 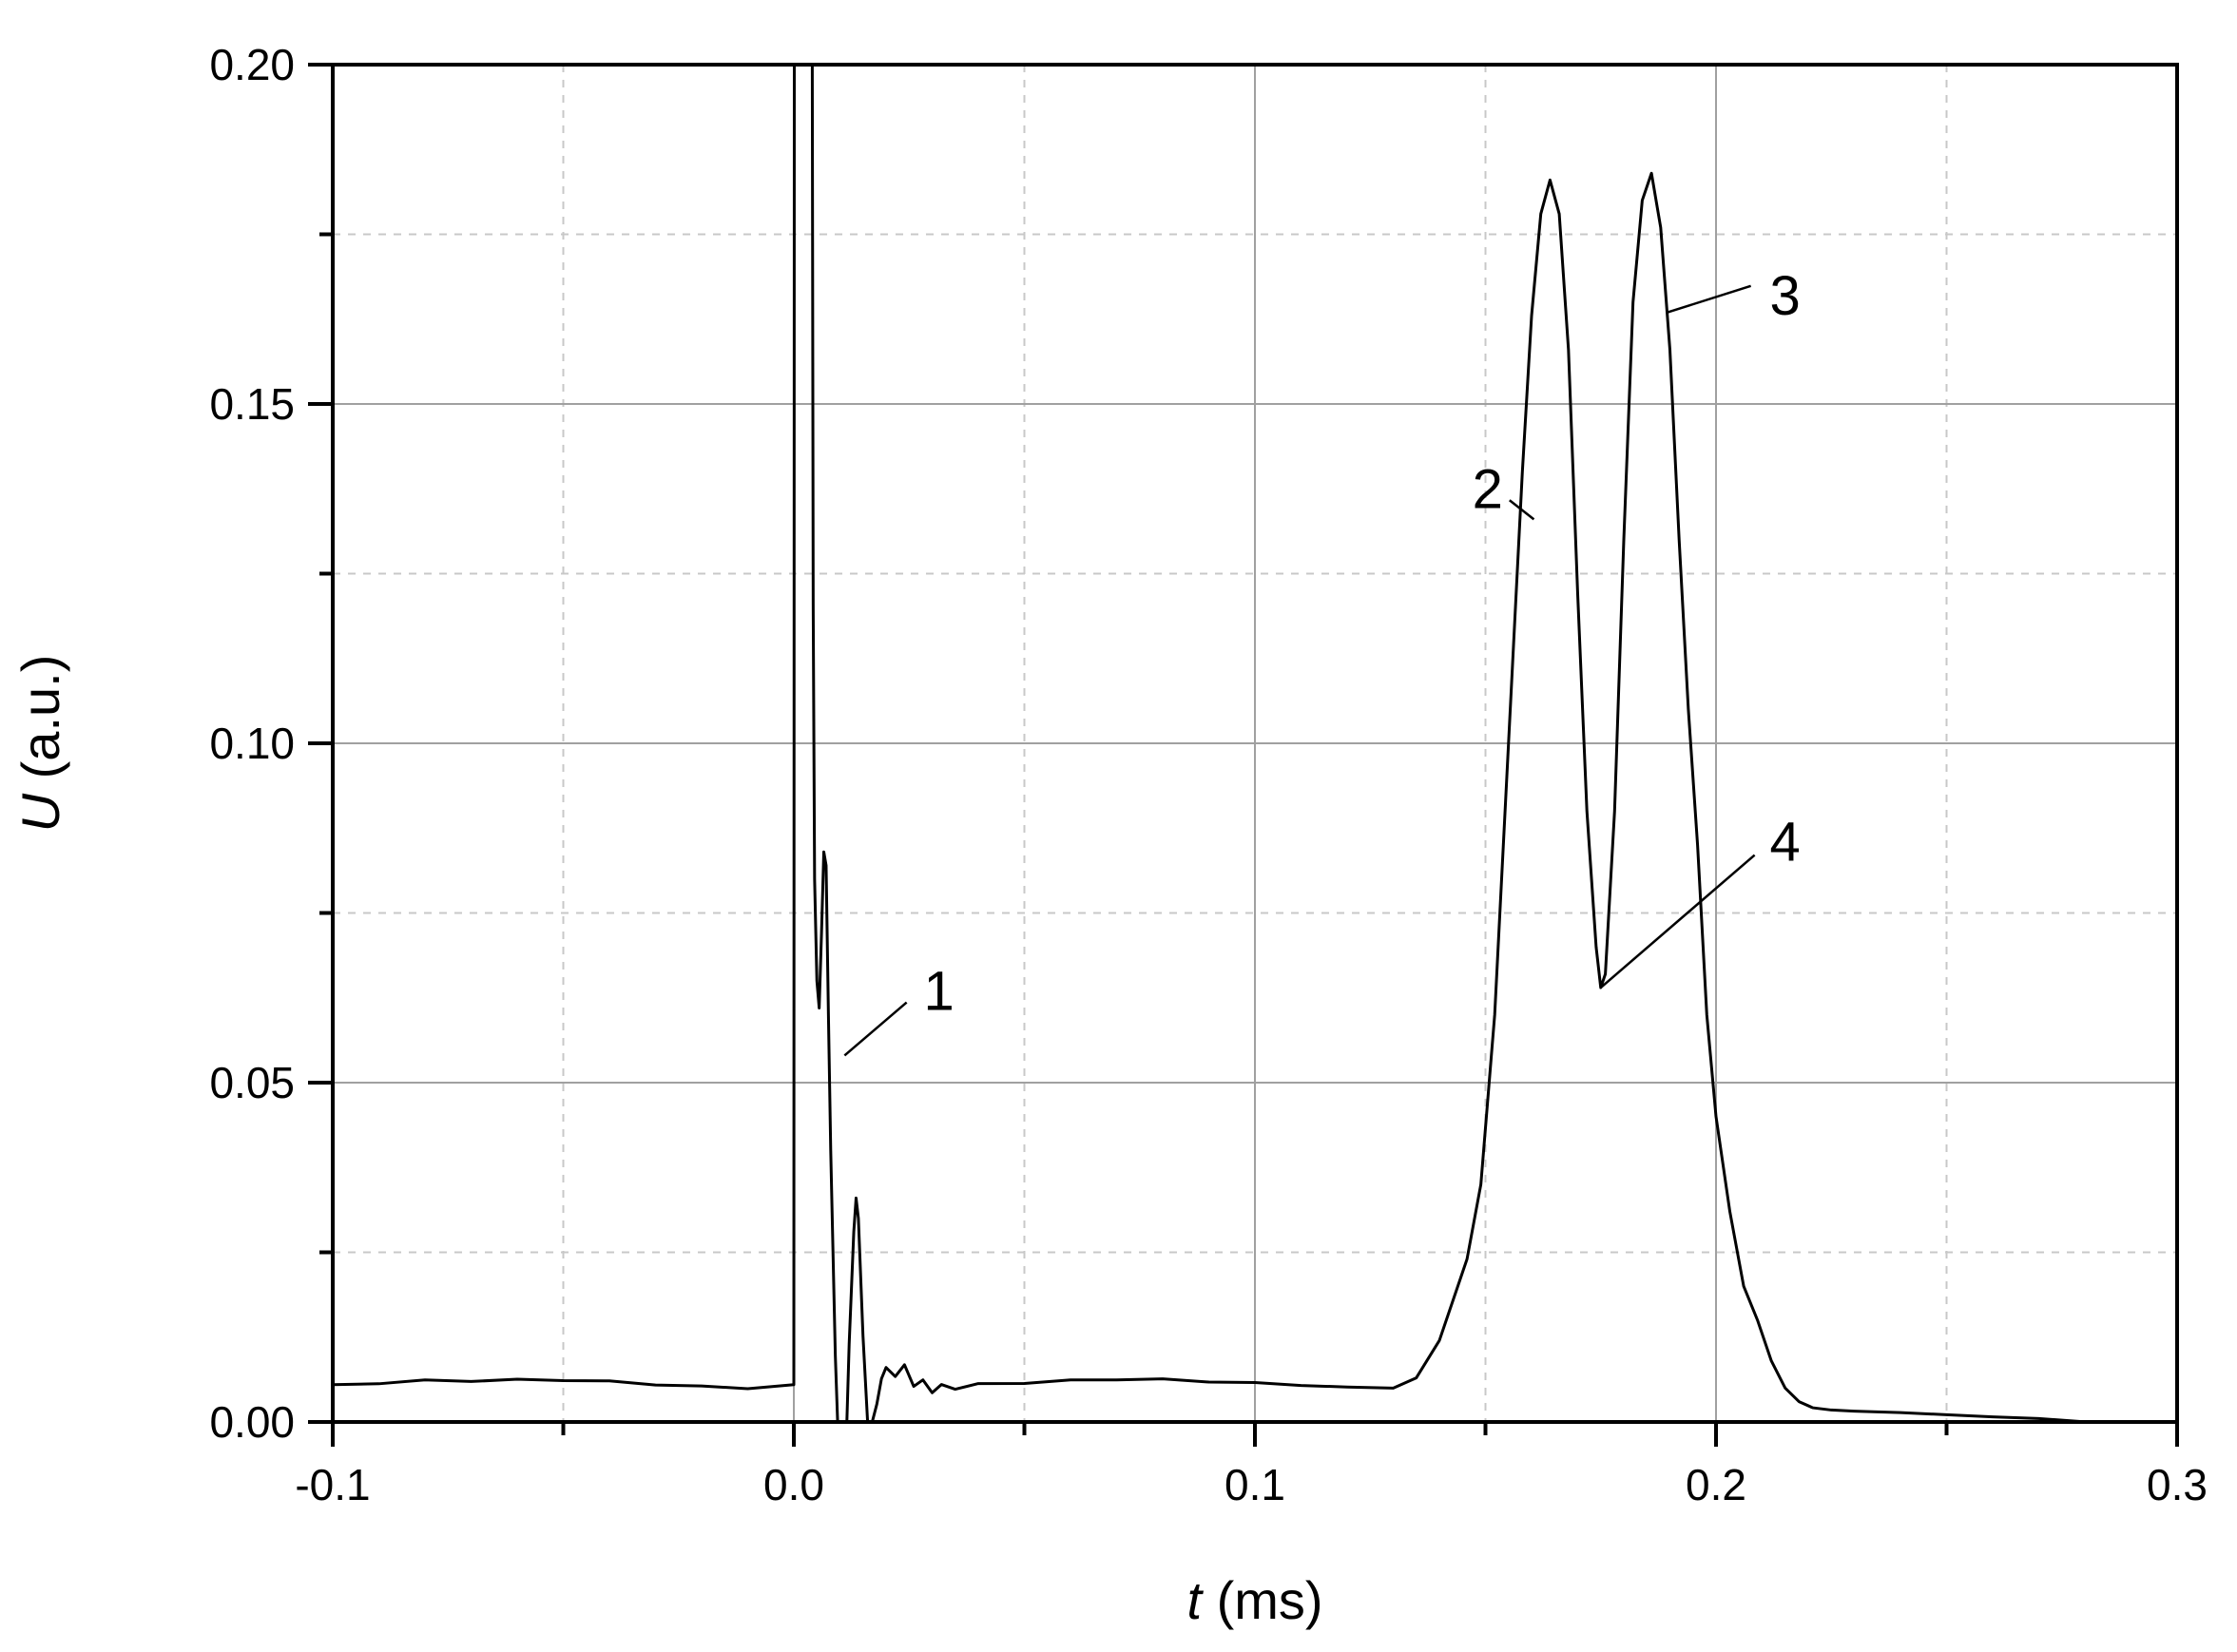 I want to click on x-tick-label: 0.3, so click(x=2177, y=1484).